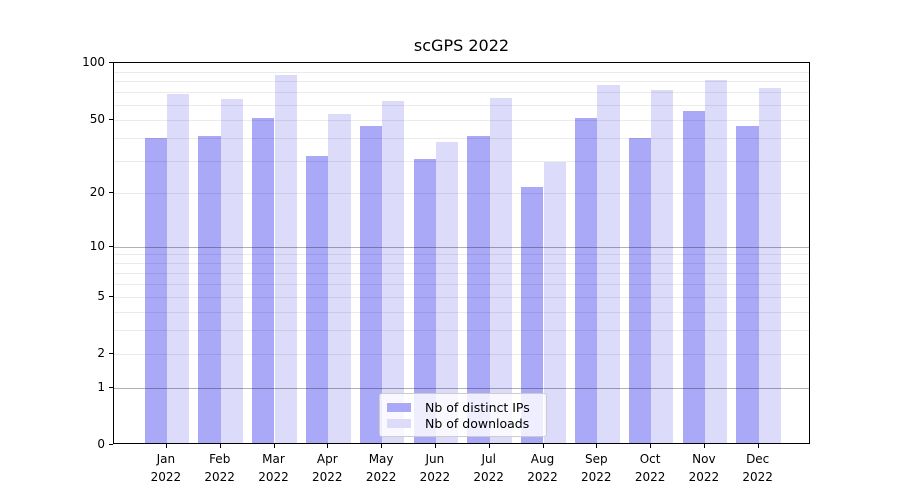  Describe the element at coordinates (178, 268) in the screenshot. I see `bar-downloads-jan` at that location.